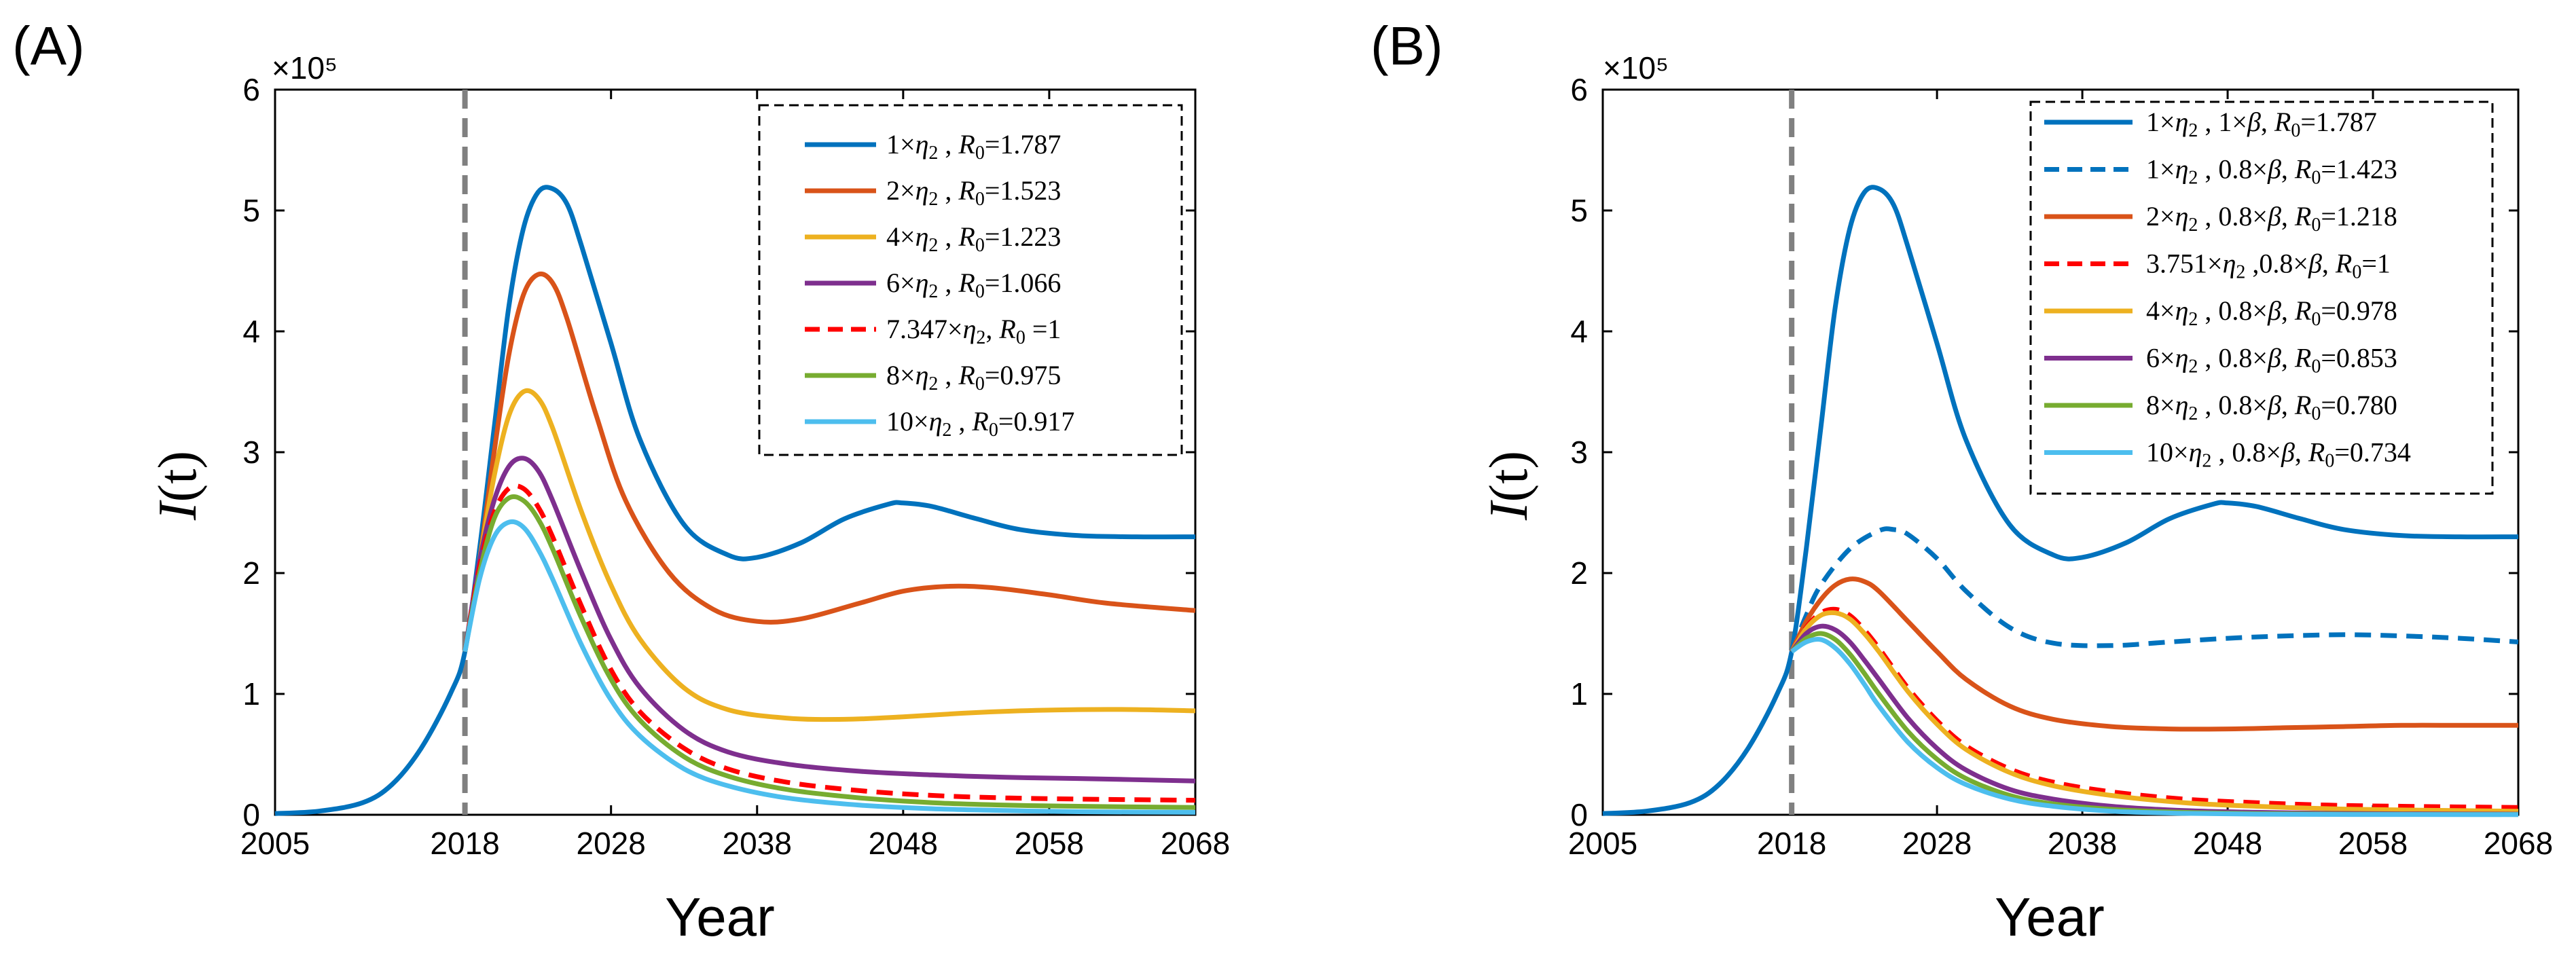 This screenshot has width=2576, height=956. What do you see at coordinates (2271, 312) in the screenshot?
I see `legend-label-5: 4×η2​ , 0.8×β, R0​=0.978` at bounding box center [2271, 312].